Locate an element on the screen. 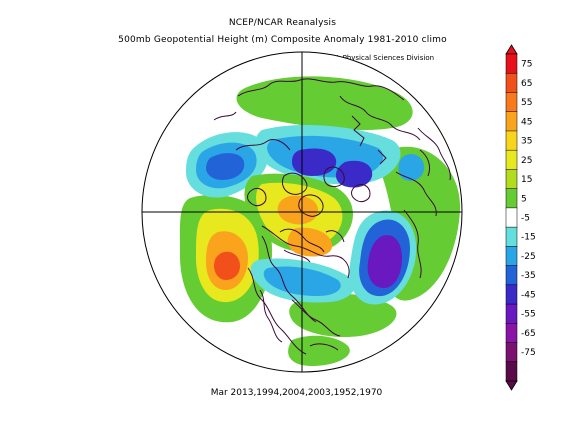 This screenshot has height=437, width=565. colorbar-bottom-arrow is located at coordinates (511, 385).